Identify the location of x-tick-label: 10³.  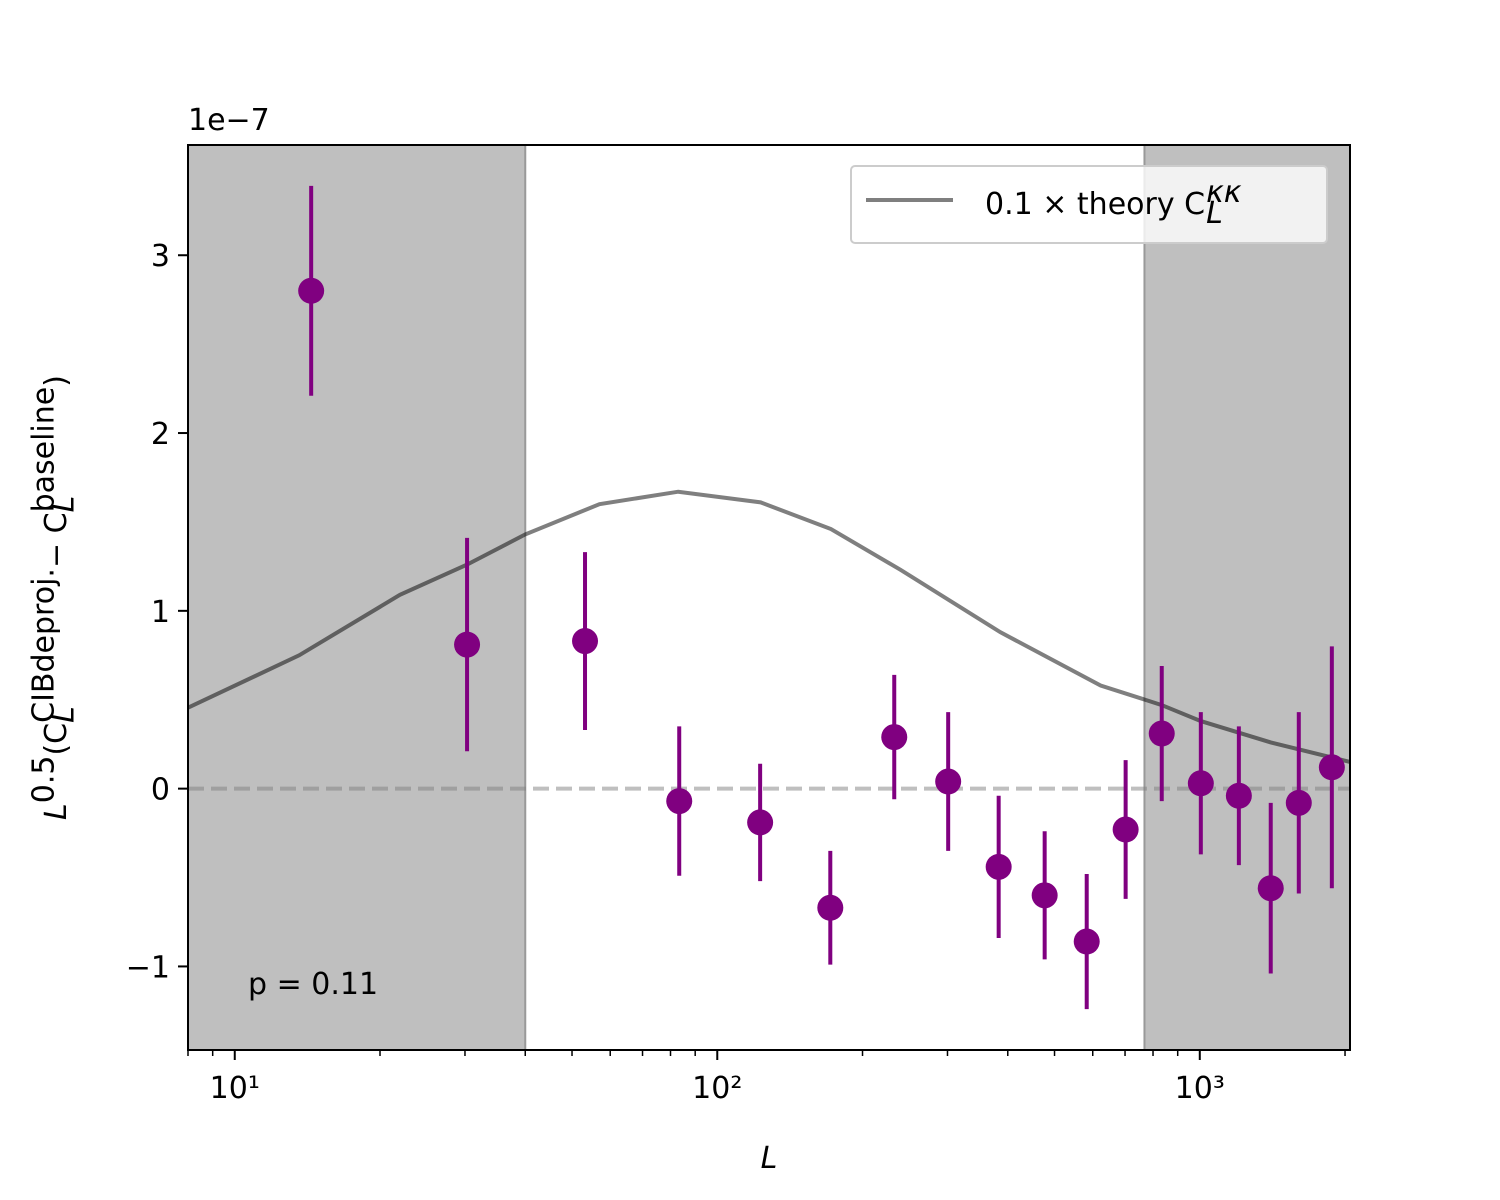
(1200, 1088).